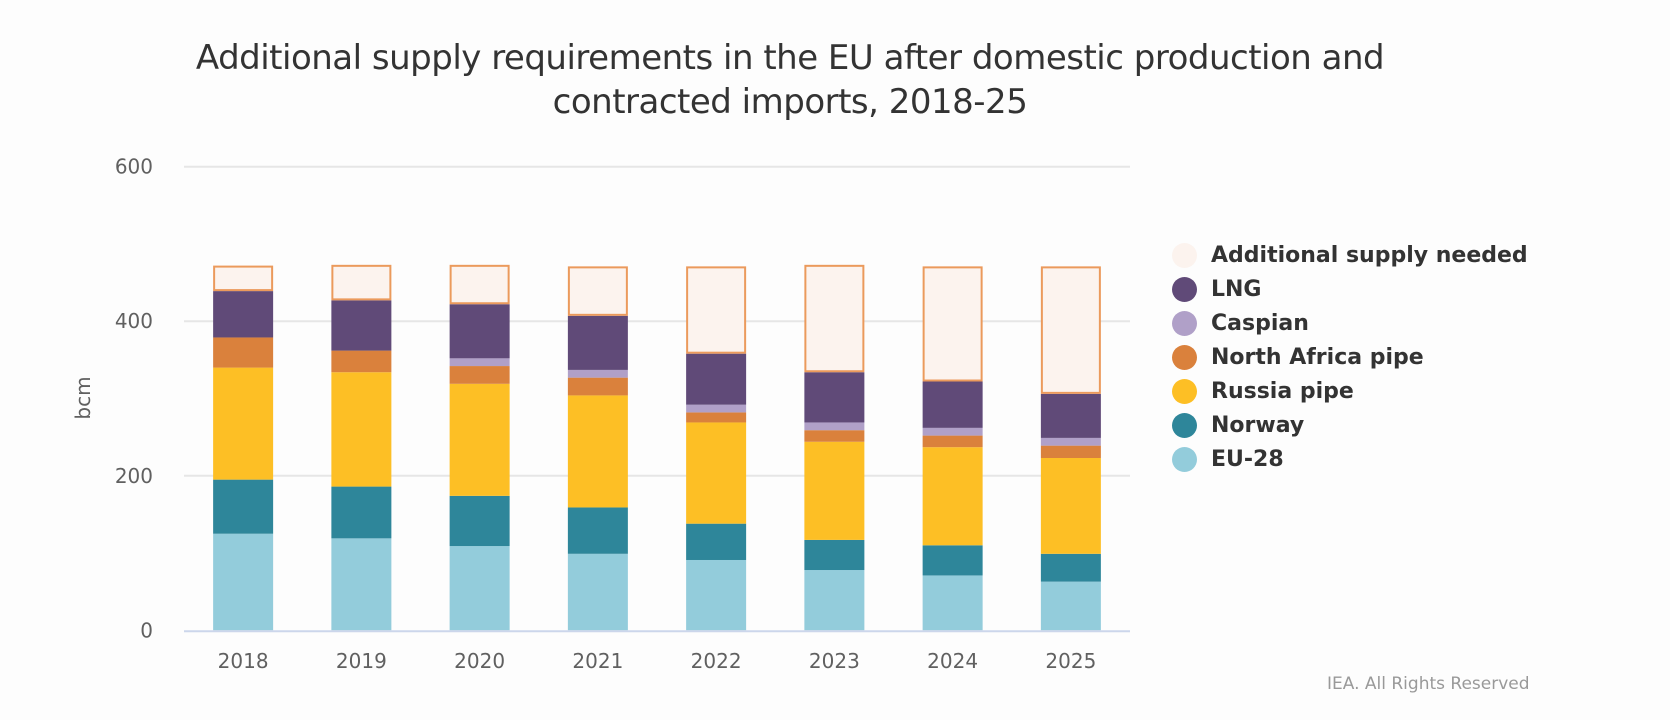  Describe the element at coordinates (1247, 459) in the screenshot. I see `legend-label: EU-28` at that location.